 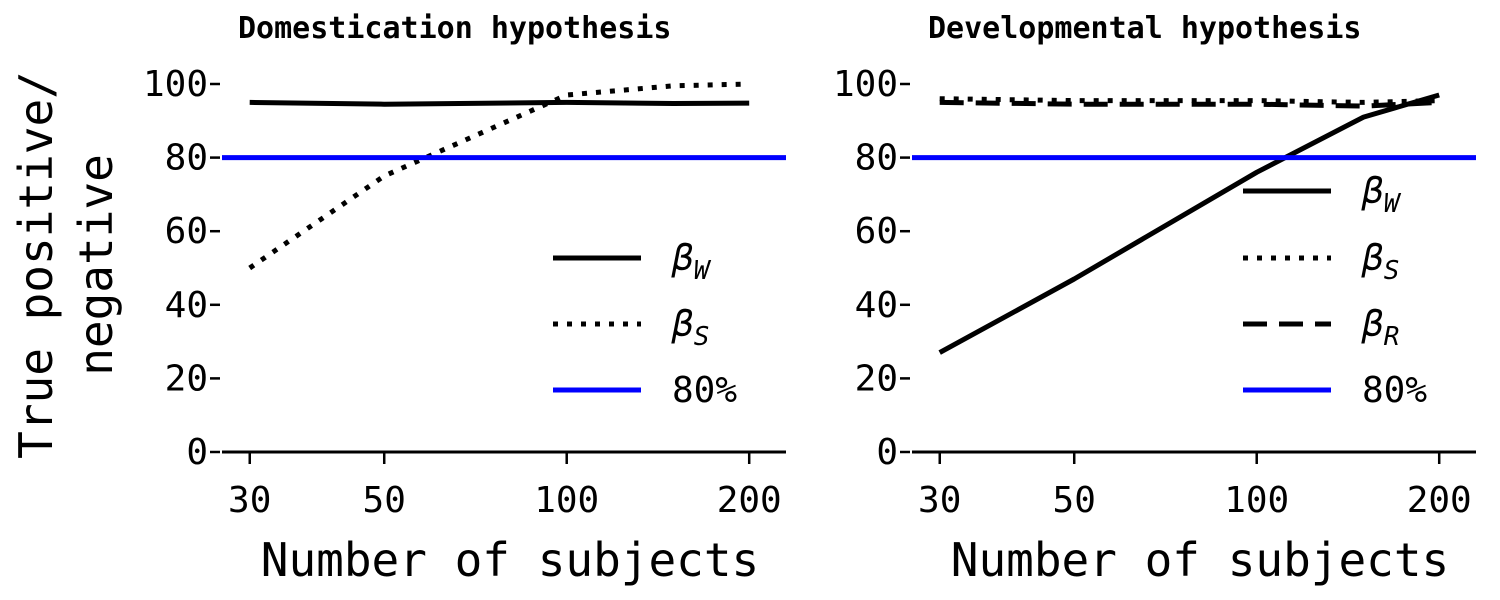 What do you see at coordinates (66, 265) in the screenshot?
I see `y-axis-label: True positive/ negative` at bounding box center [66, 265].